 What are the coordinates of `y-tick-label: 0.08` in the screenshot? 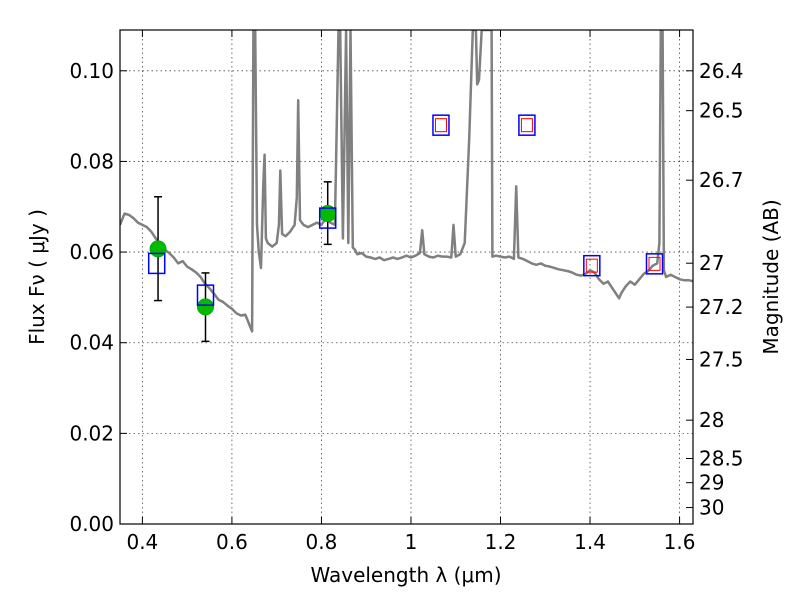 It's located at (91, 161).